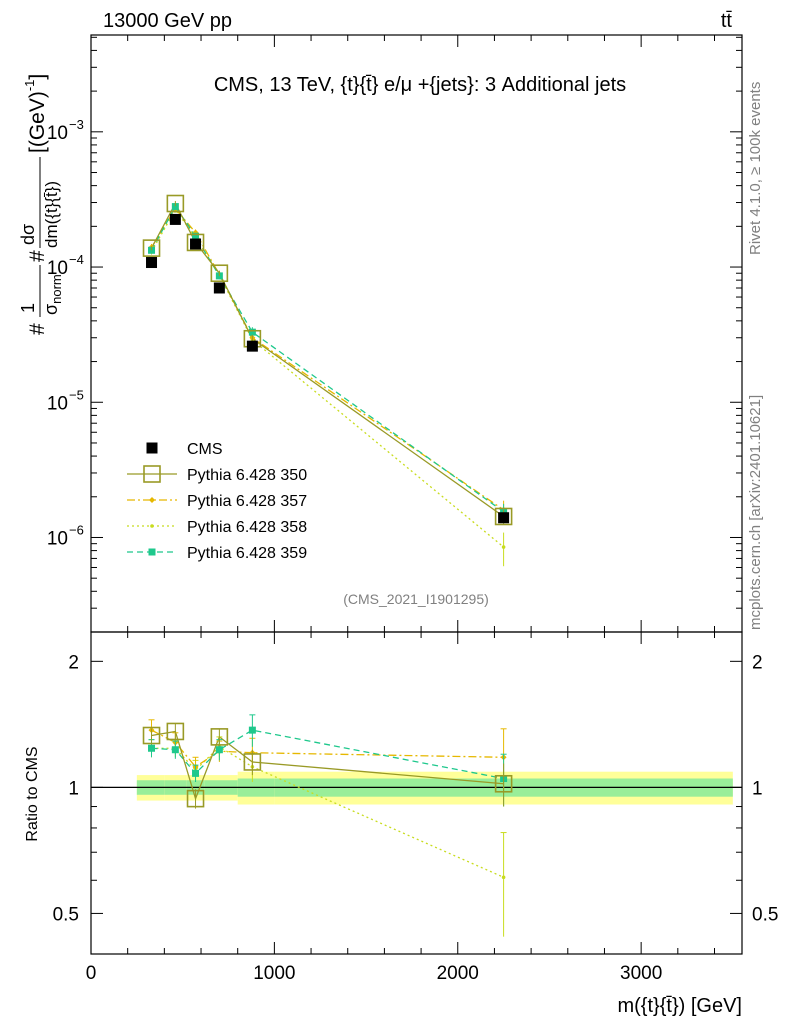 This screenshot has height=1024, width=786. What do you see at coordinates (73, 788) in the screenshot?
I see `ratio-y-tick-label-left: 1` at bounding box center [73, 788].